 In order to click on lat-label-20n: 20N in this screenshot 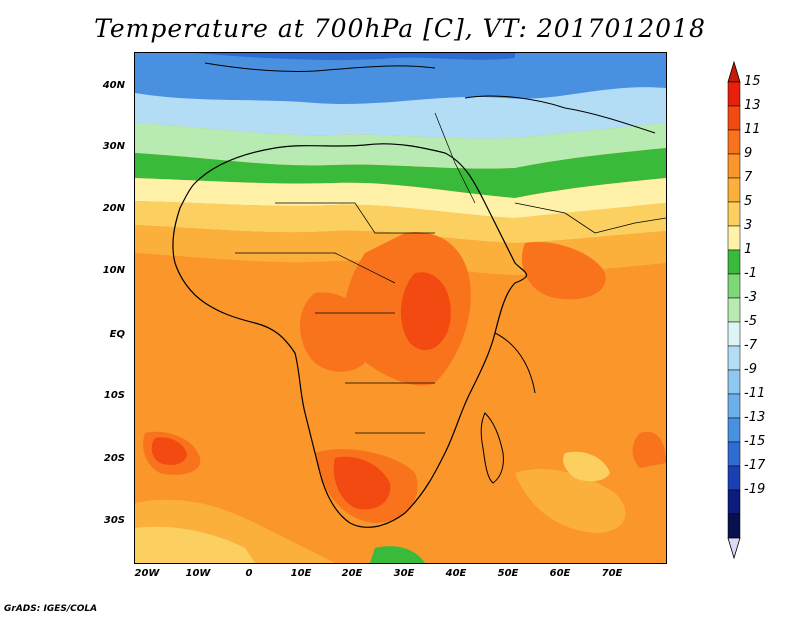, I will do `click(113, 208)`.